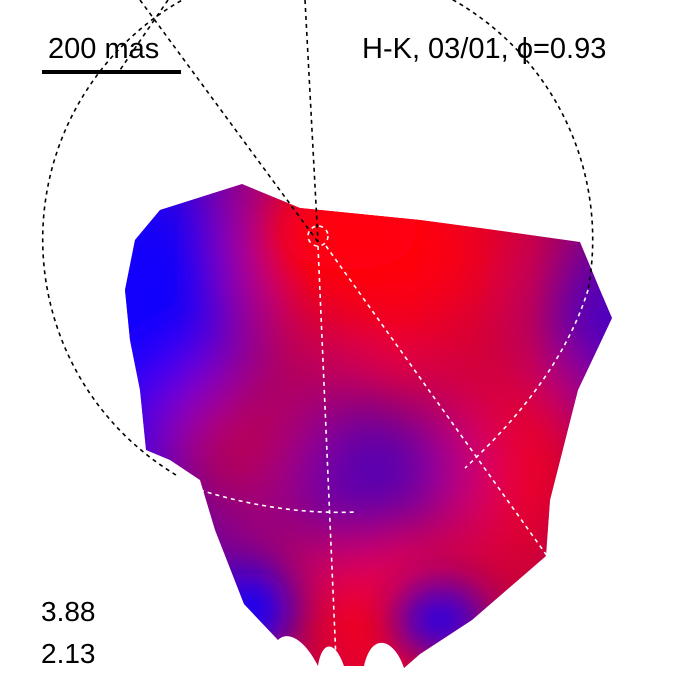  Describe the element at coordinates (484, 49) in the screenshot. I see `plot-title: H-K, 03/01, ϕ=0.93` at that location.